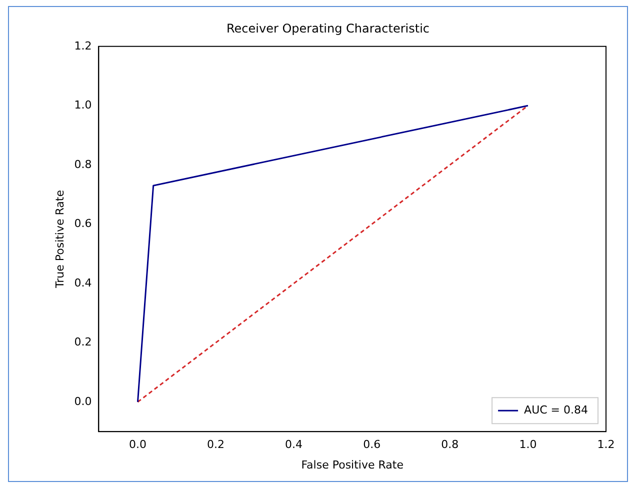 The height and width of the screenshot is (488, 638). What do you see at coordinates (137, 445) in the screenshot?
I see `x-tick-label: 0.0` at bounding box center [137, 445].